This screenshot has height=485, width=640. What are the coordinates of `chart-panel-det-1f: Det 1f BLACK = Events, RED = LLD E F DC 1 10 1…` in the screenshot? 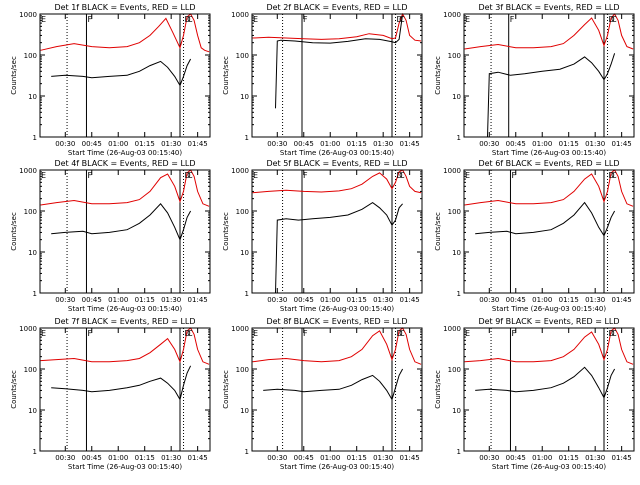 It's located at (110, 80).